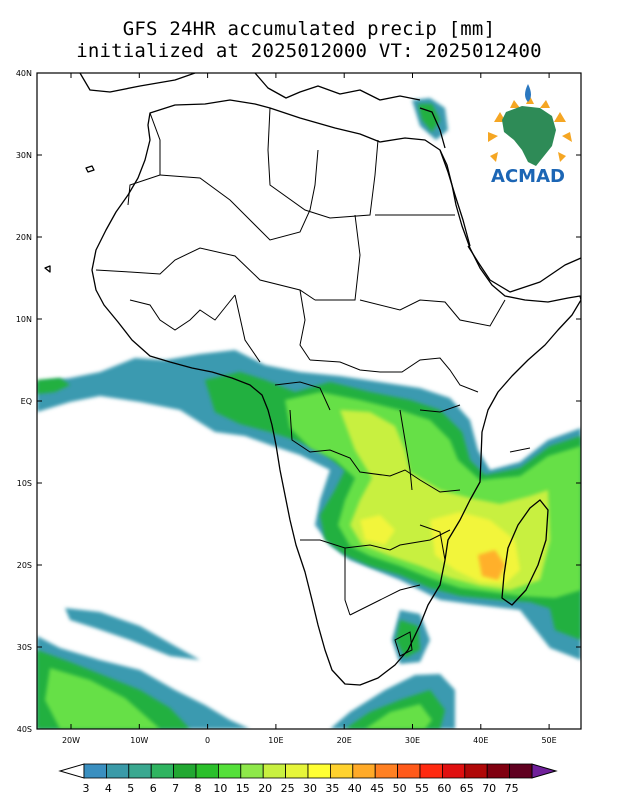 This screenshot has height=804, width=618. Describe the element at coordinates (207, 740) in the screenshot. I see `lon-label: 0` at that location.